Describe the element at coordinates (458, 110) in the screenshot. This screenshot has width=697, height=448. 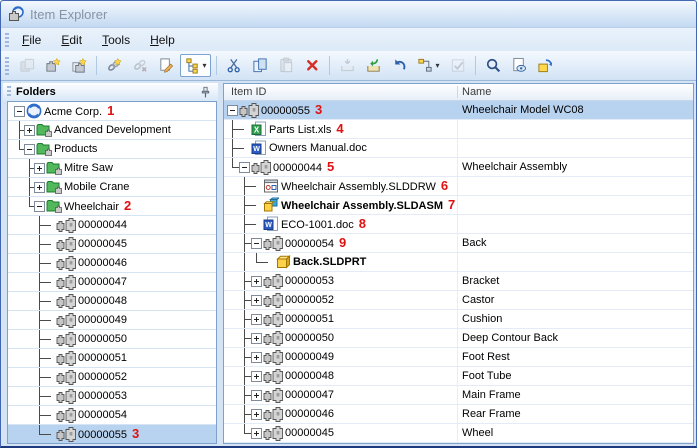
I see `item-grid-row: 00000055 3 Wheelchair Model WC08` at that location.